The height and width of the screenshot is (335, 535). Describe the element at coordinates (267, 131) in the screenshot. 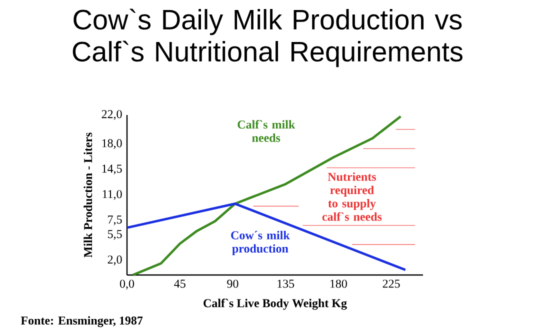

I see `text: Calf`s milk needs` at that location.